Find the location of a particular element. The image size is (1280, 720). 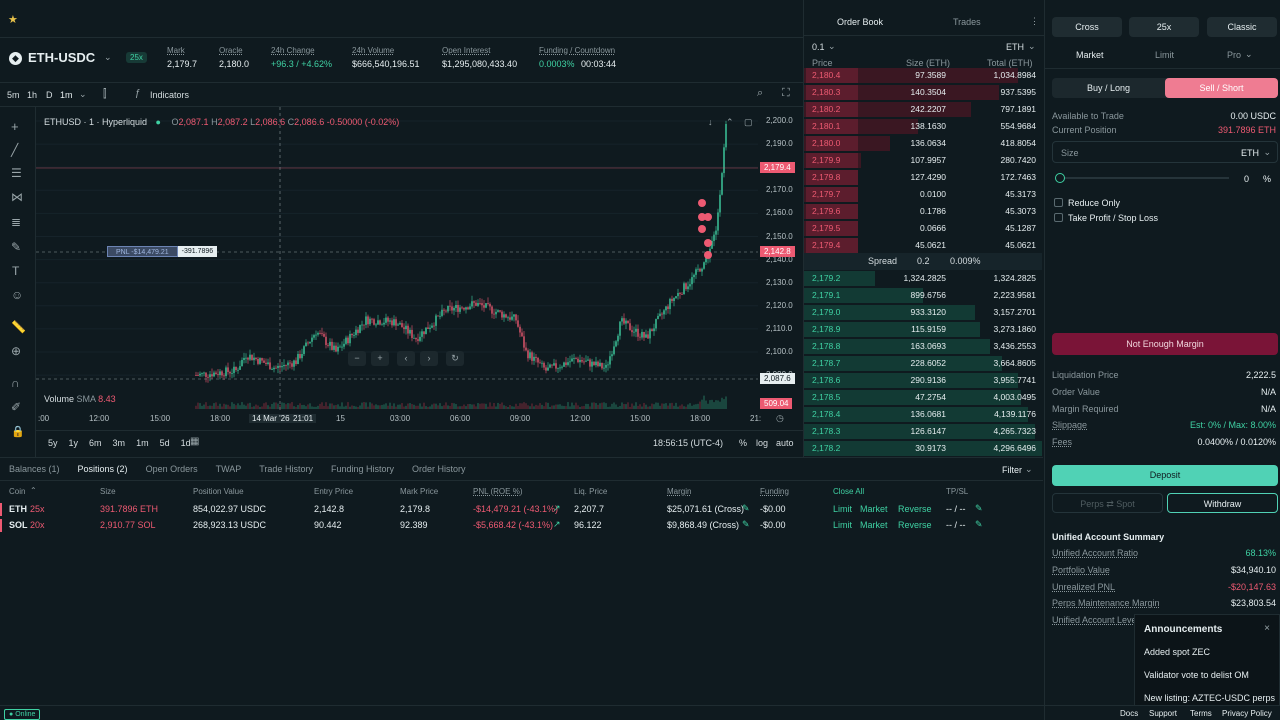

auto-toggle: auto is located at coordinates (785, 443).